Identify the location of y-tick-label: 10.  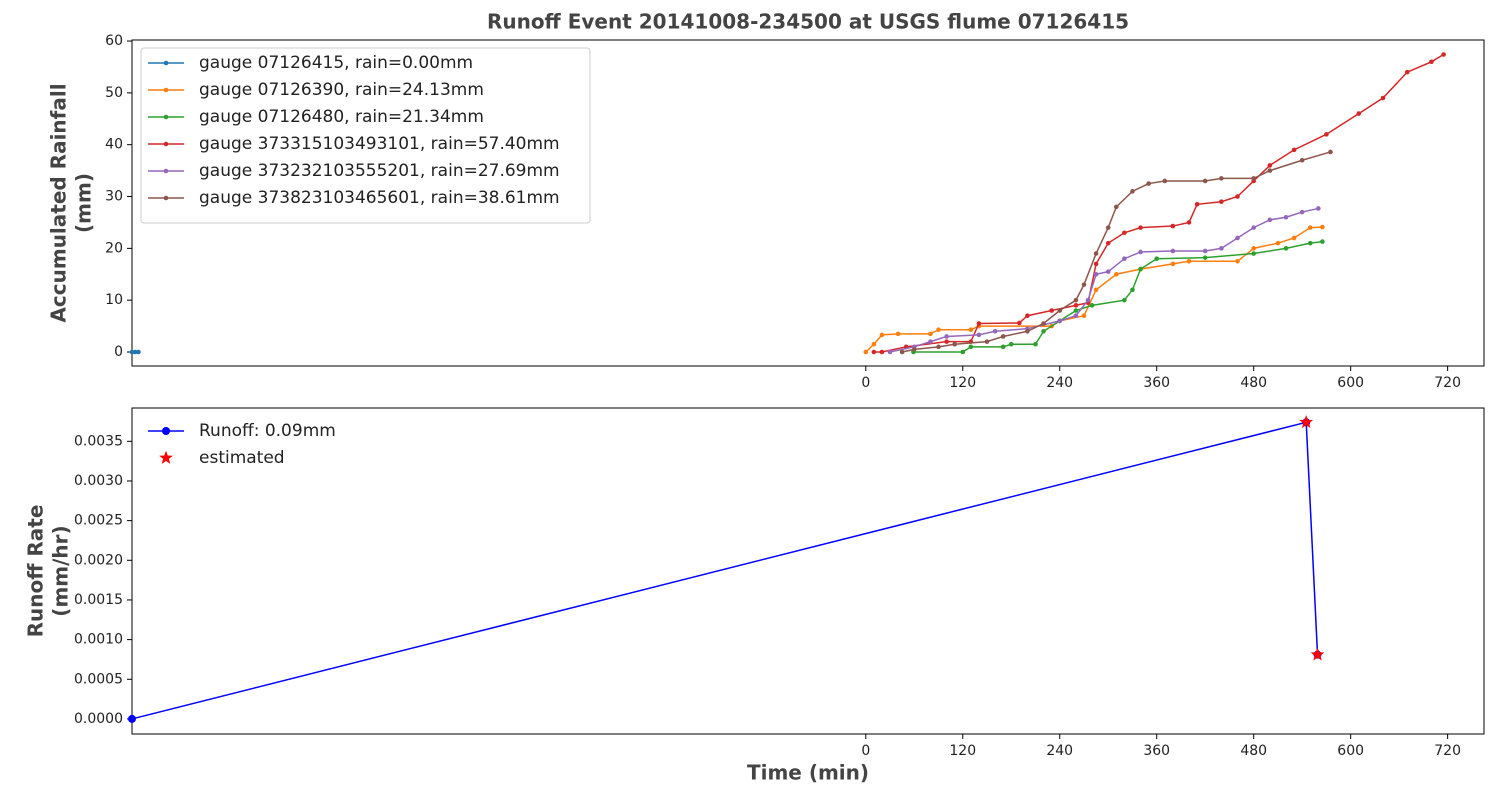
(114, 300).